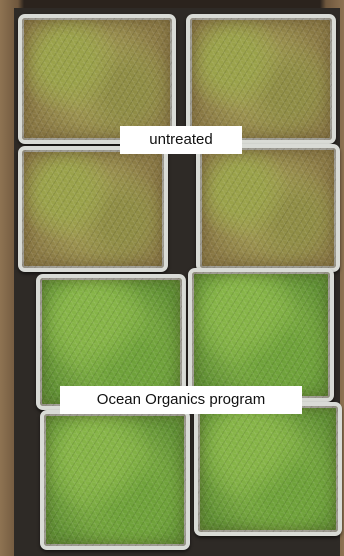  I want to click on treated-label: Ocean Organics program, so click(181, 400).